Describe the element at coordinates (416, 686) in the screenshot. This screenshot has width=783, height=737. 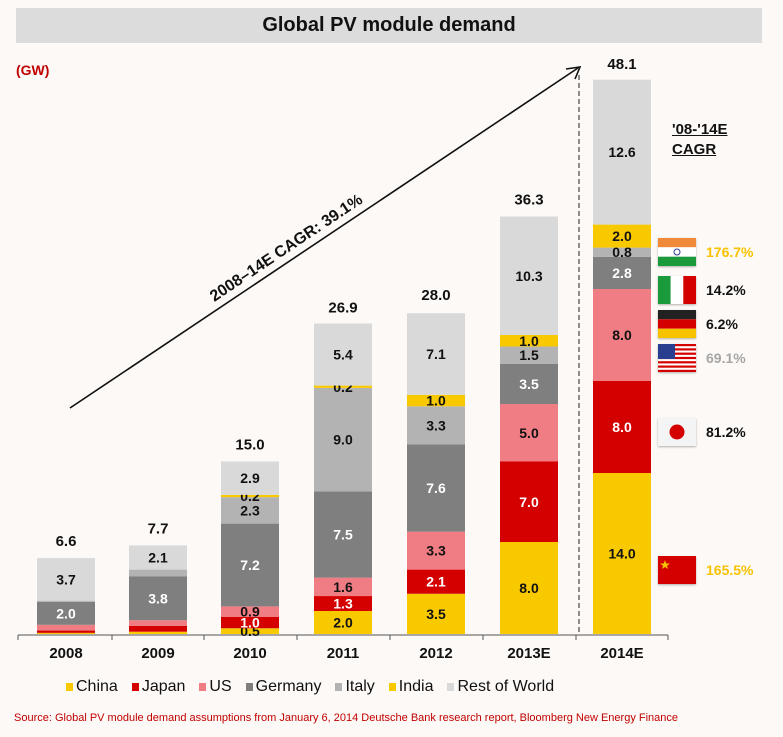
I see `legend-label: India` at that location.